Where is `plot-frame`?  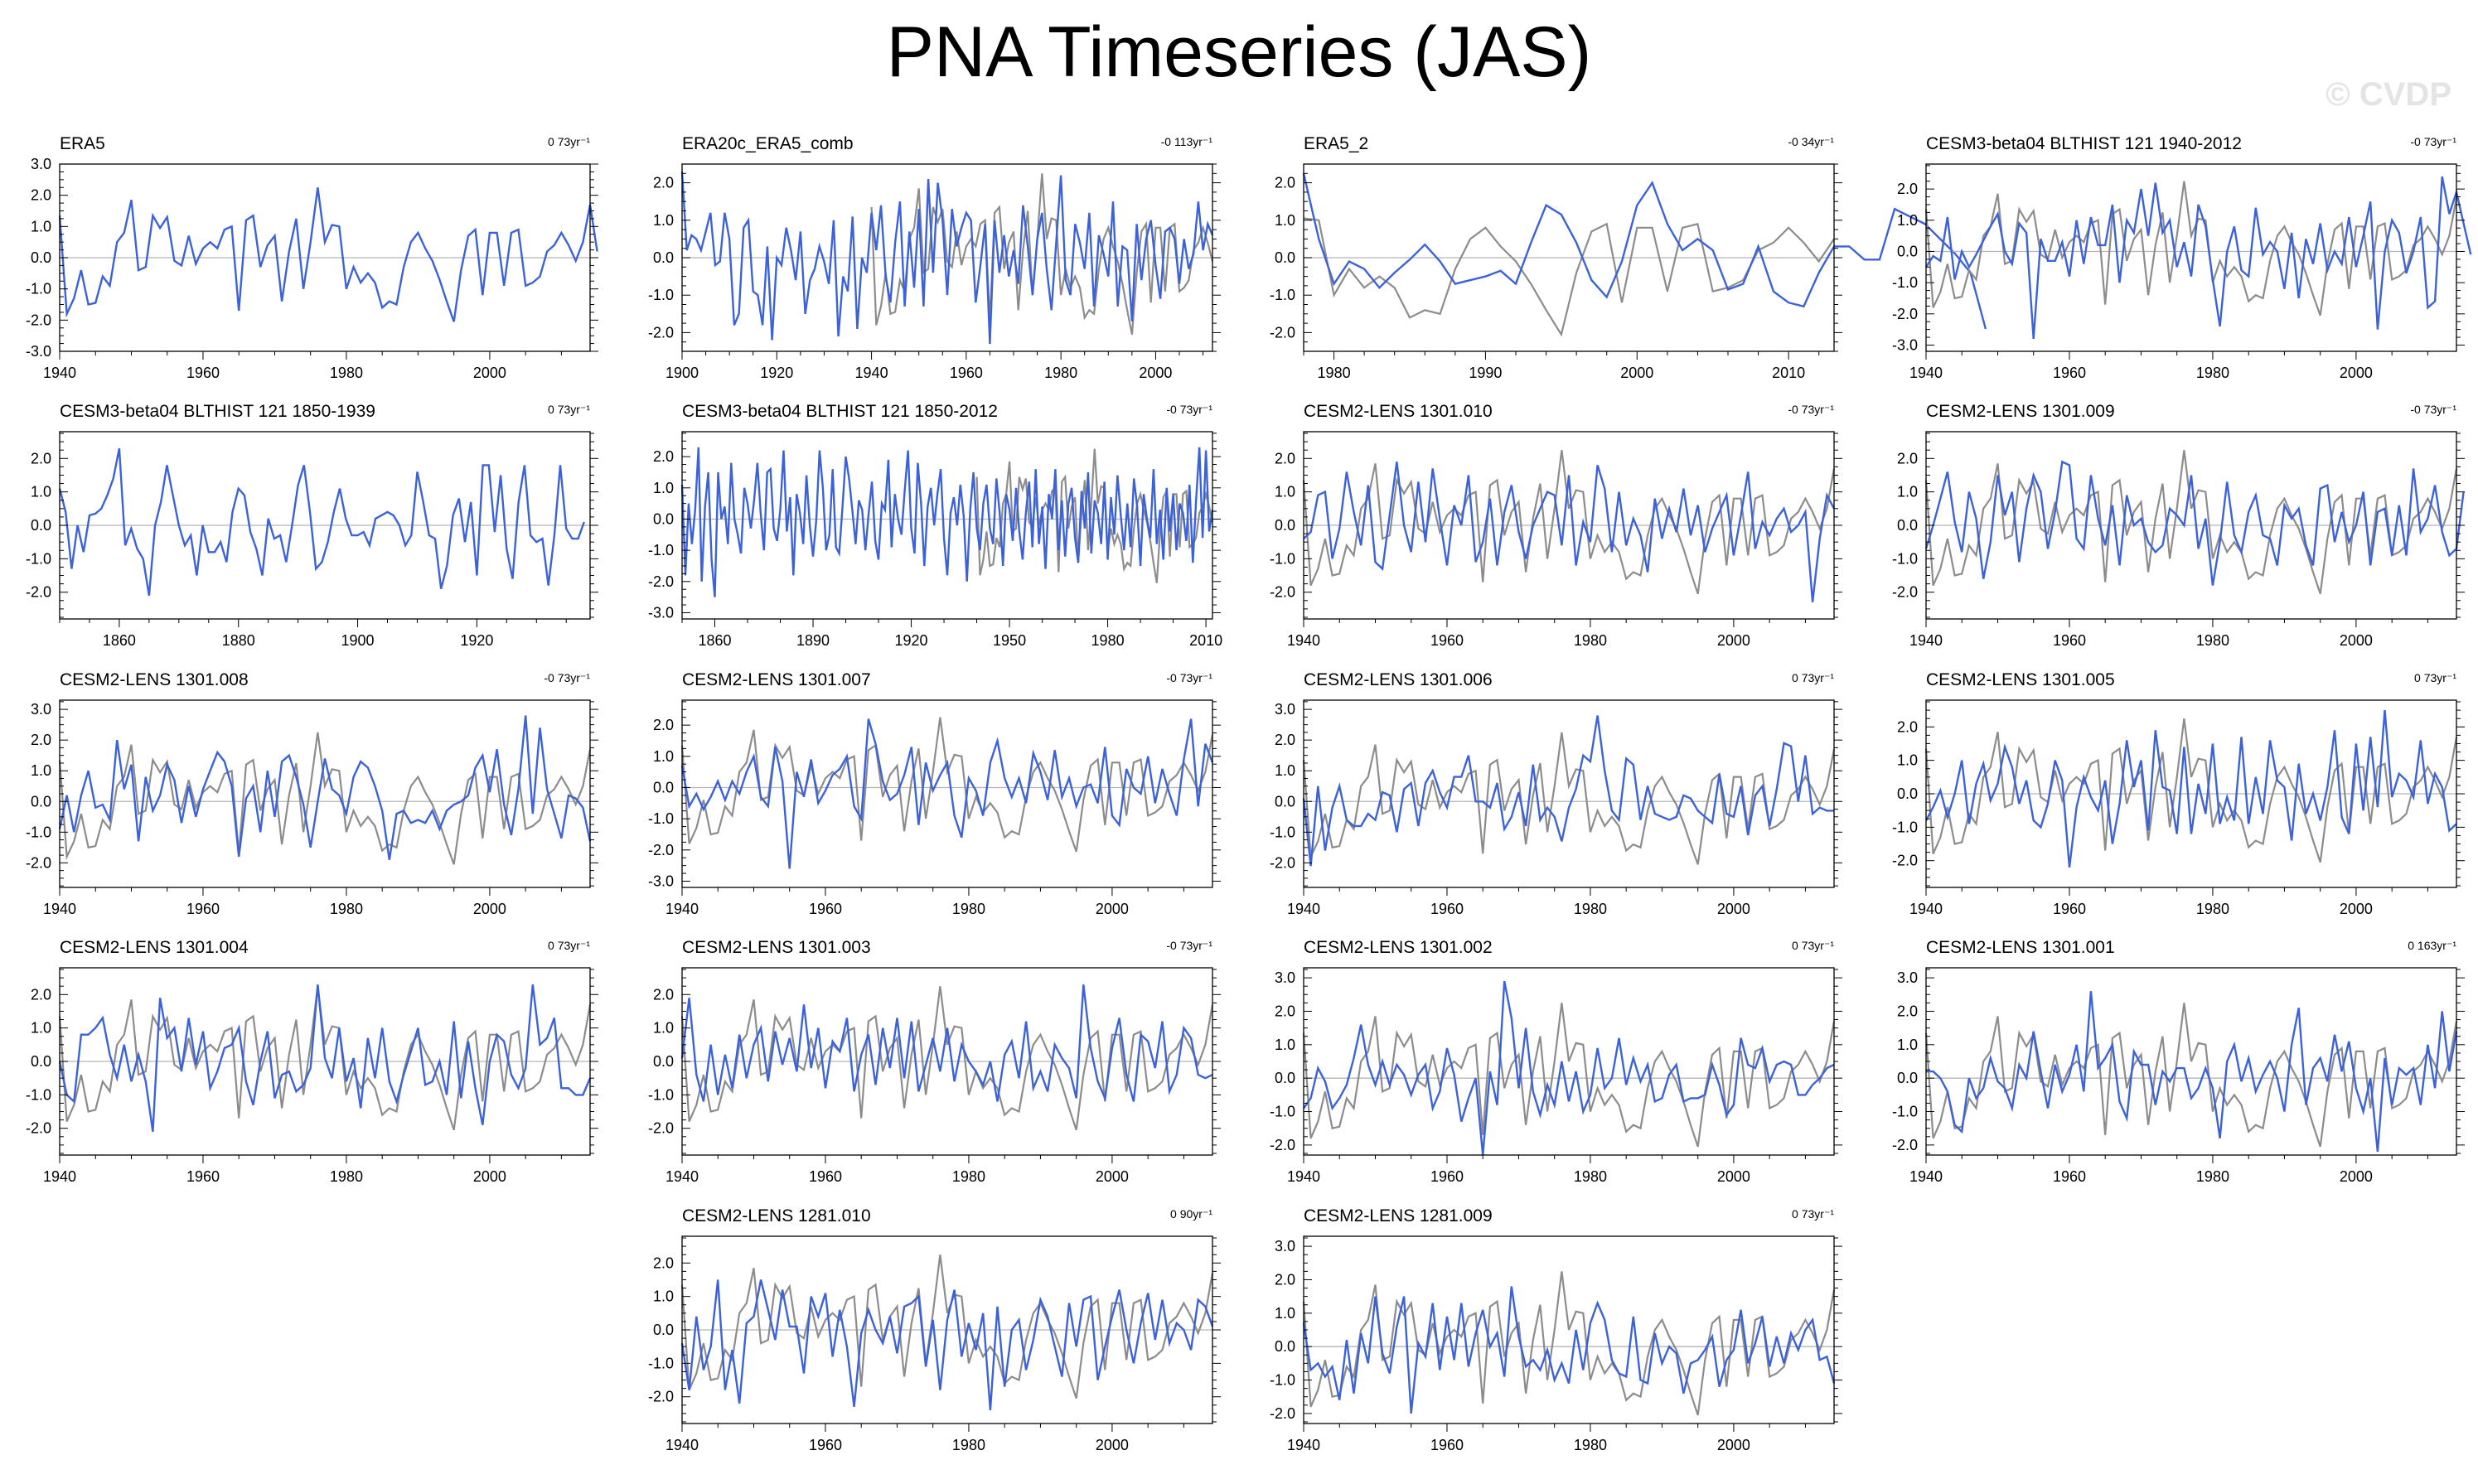 plot-frame is located at coordinates (947, 793).